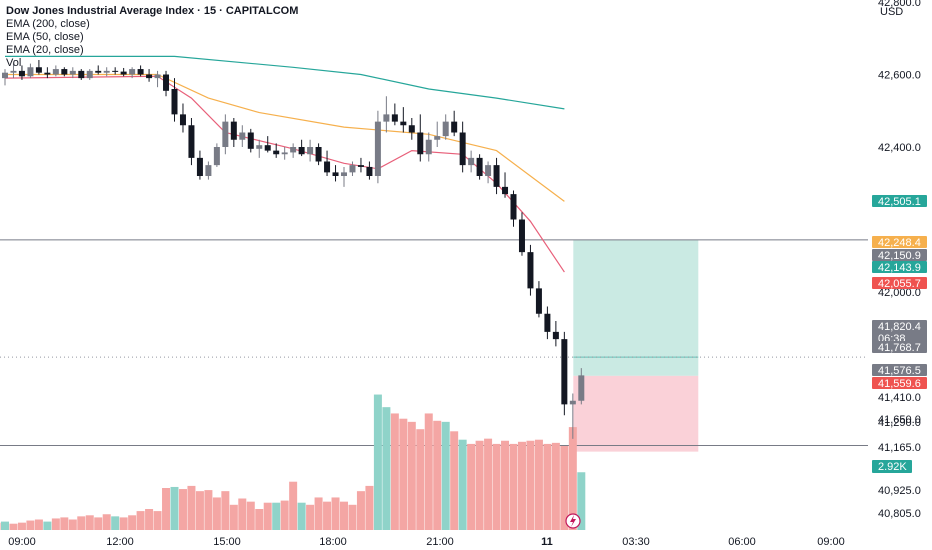 This screenshot has width=932, height=550. Describe the element at coordinates (45, 37) in the screenshot. I see `indicator-ema50: EMA (50, close)` at that location.